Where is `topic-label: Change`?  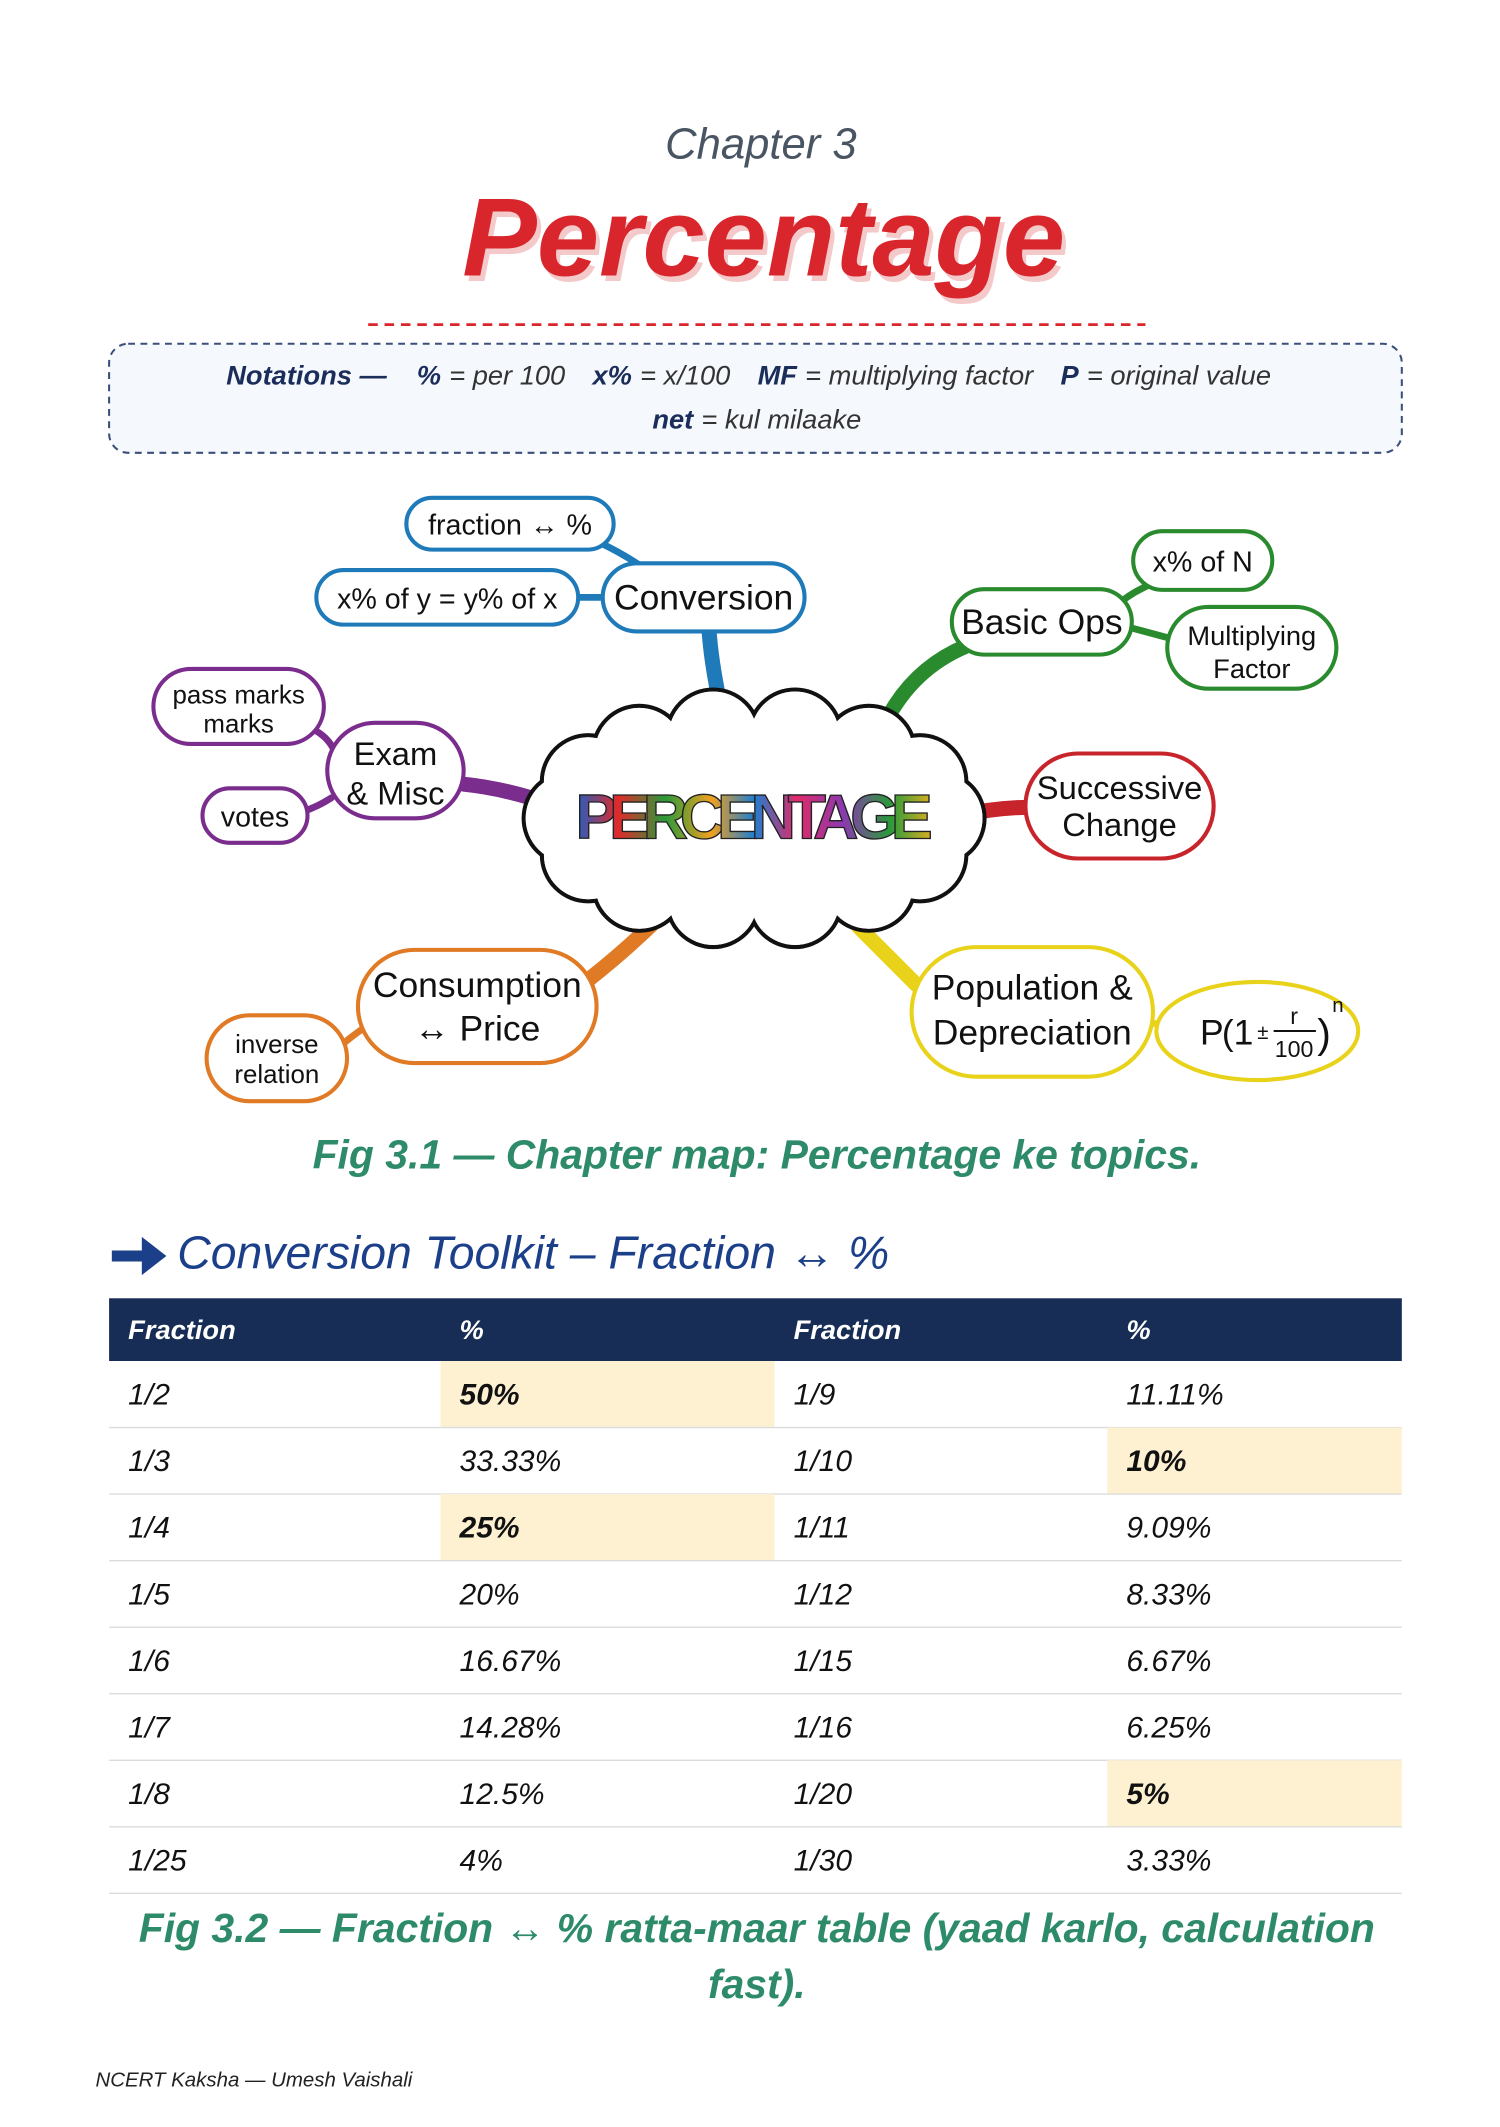 topic-label: Change is located at coordinates (1119, 824).